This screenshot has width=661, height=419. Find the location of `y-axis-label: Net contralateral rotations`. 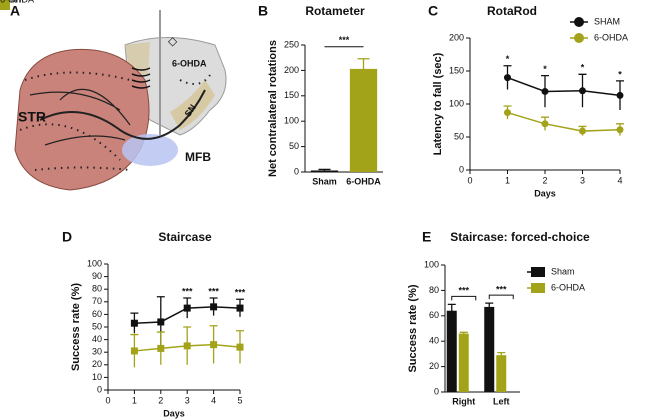

y-axis-label: Net contralateral rotations is located at coordinates (273, 108).